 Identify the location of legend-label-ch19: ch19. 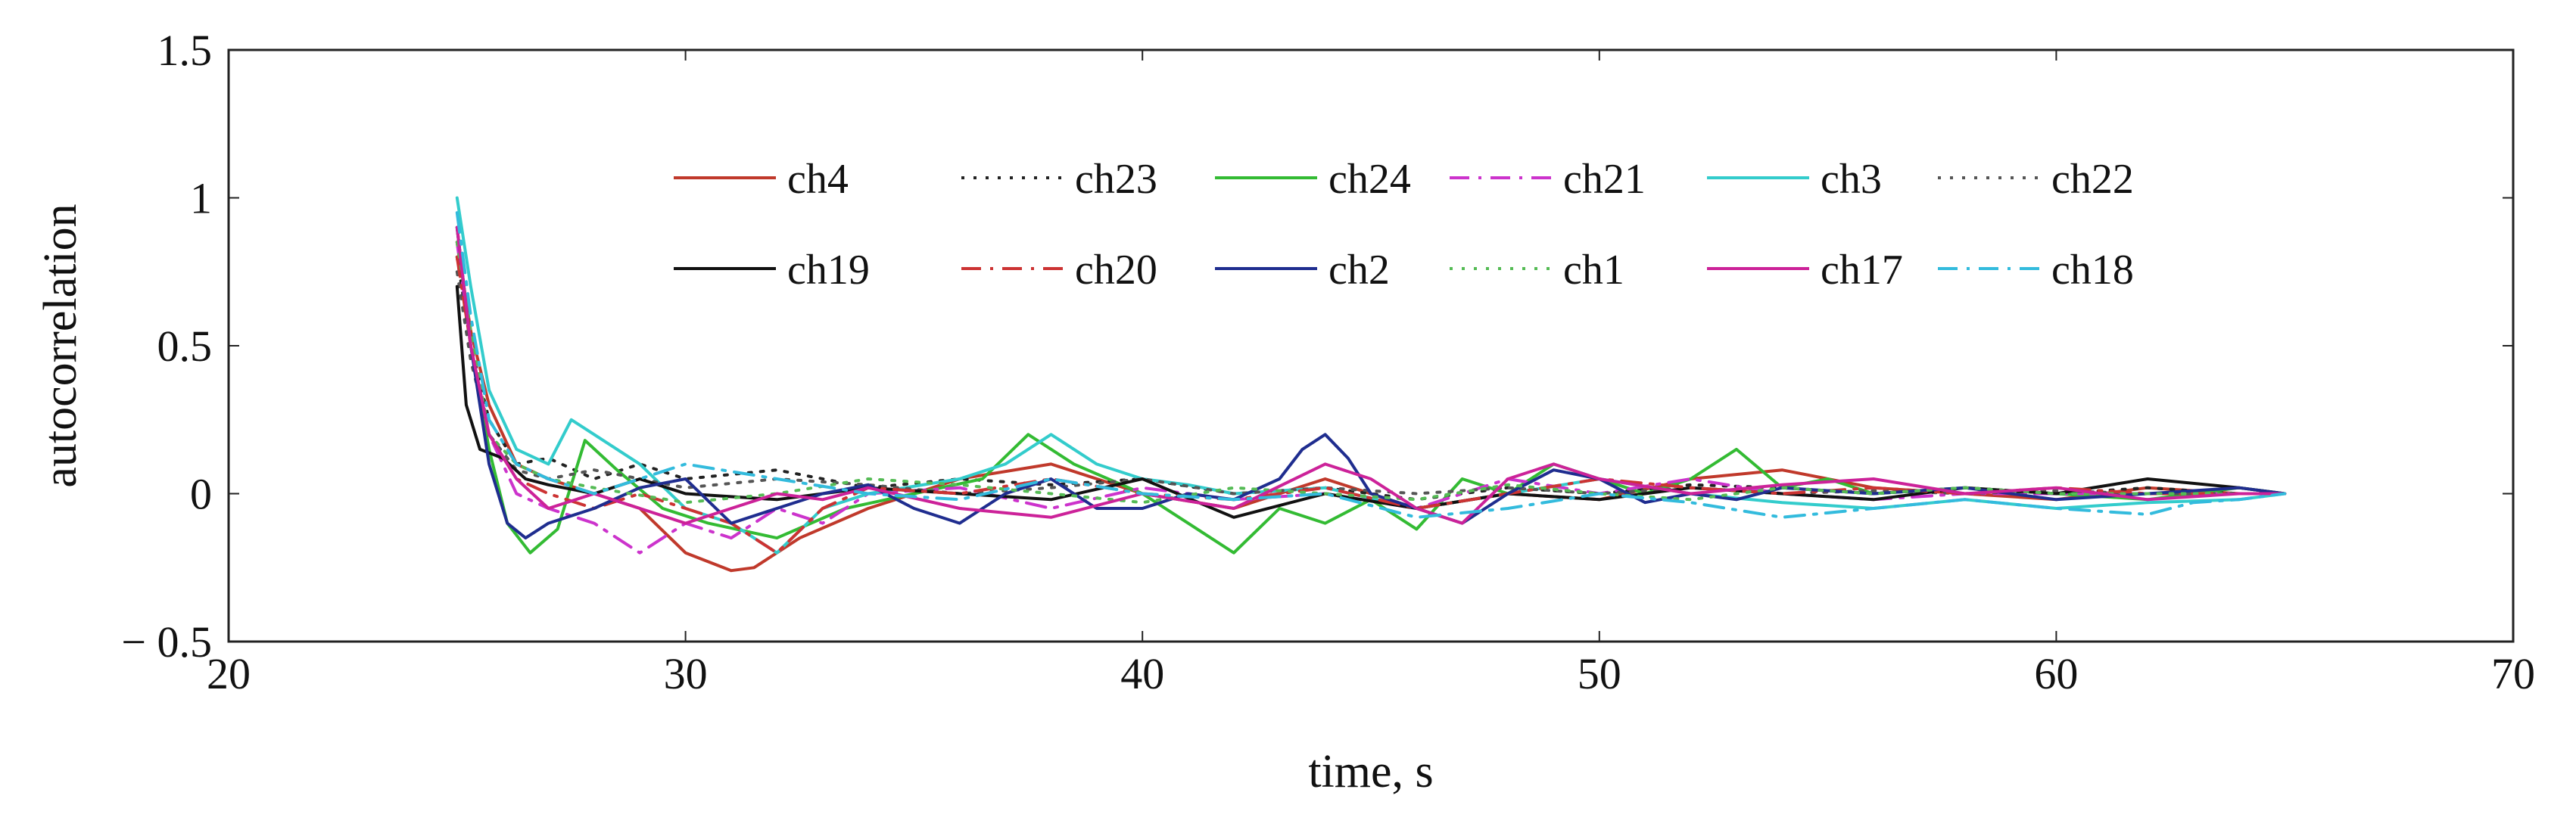
(828, 270).